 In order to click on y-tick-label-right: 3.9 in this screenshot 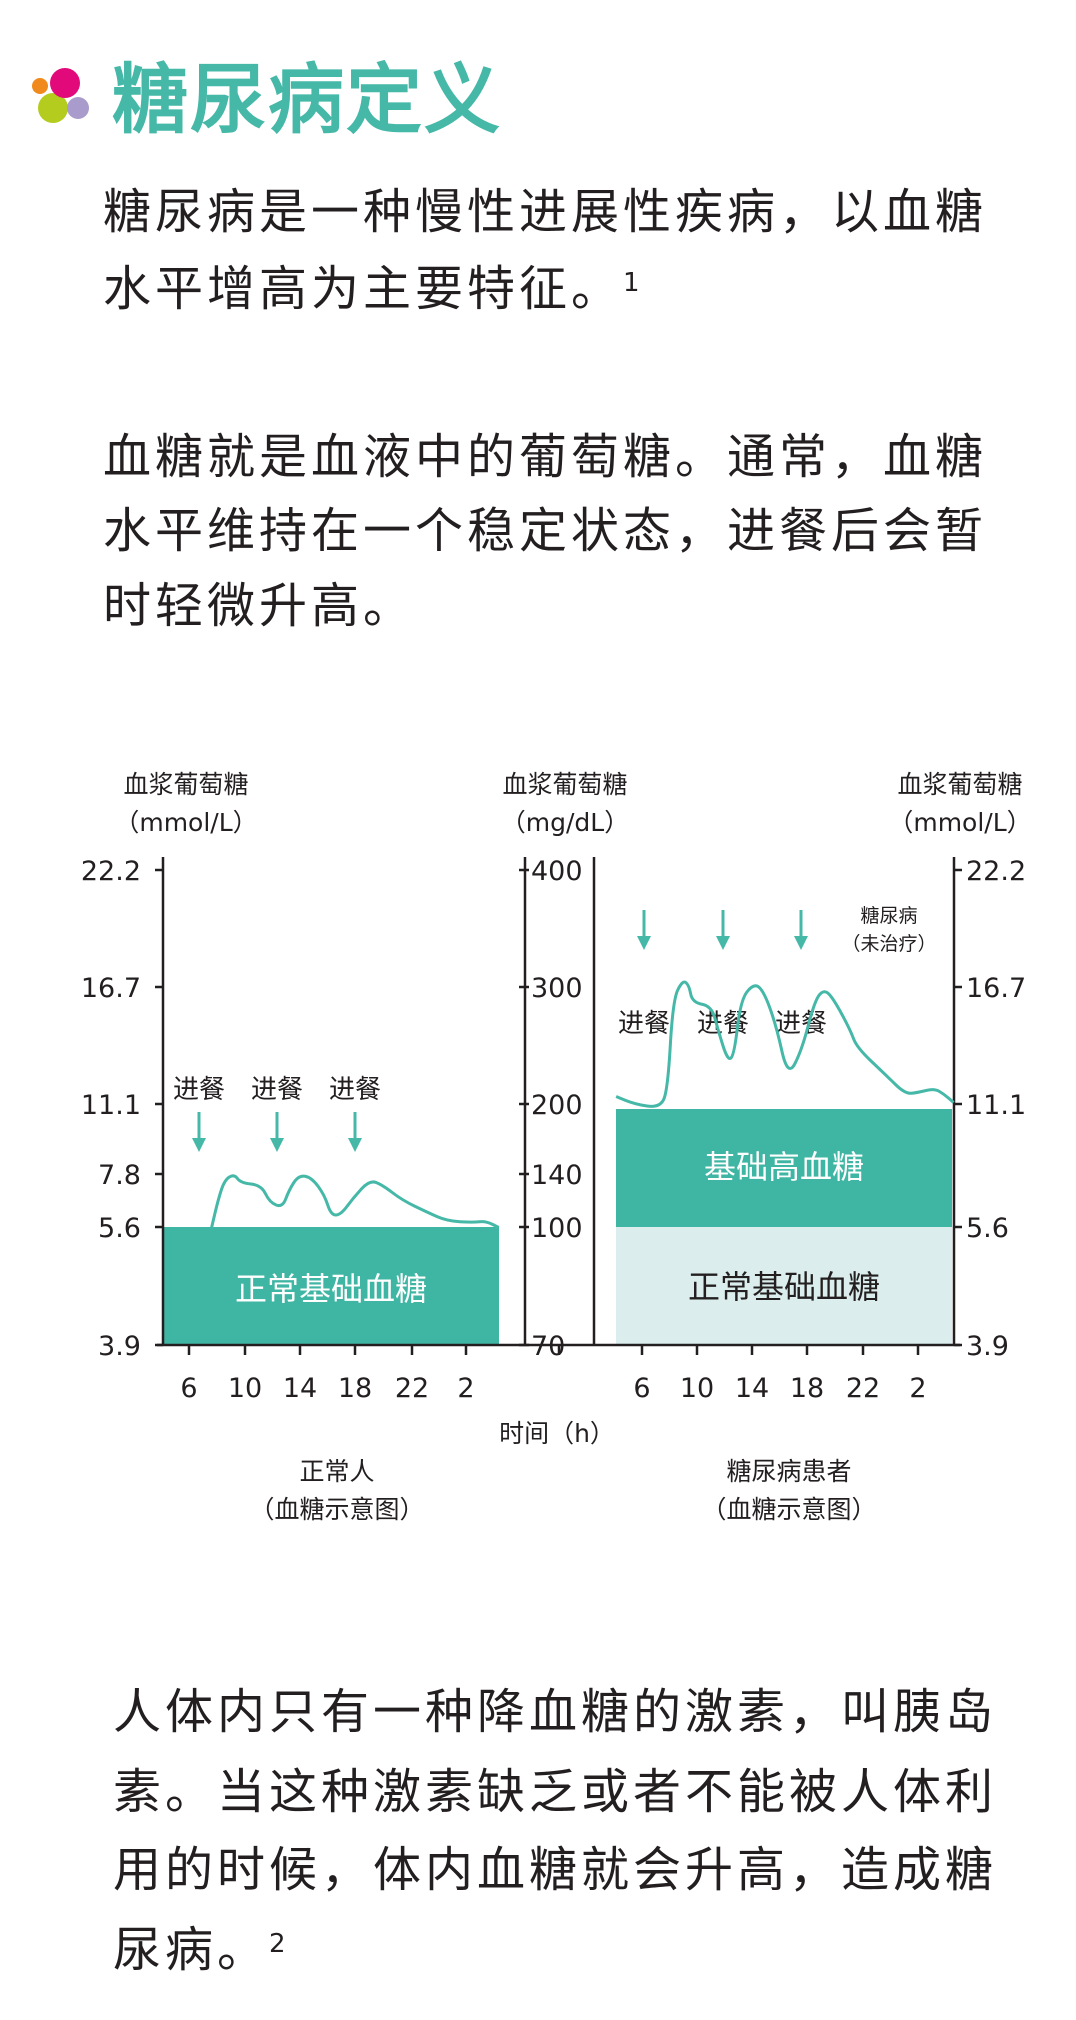, I will do `click(987, 1346)`.